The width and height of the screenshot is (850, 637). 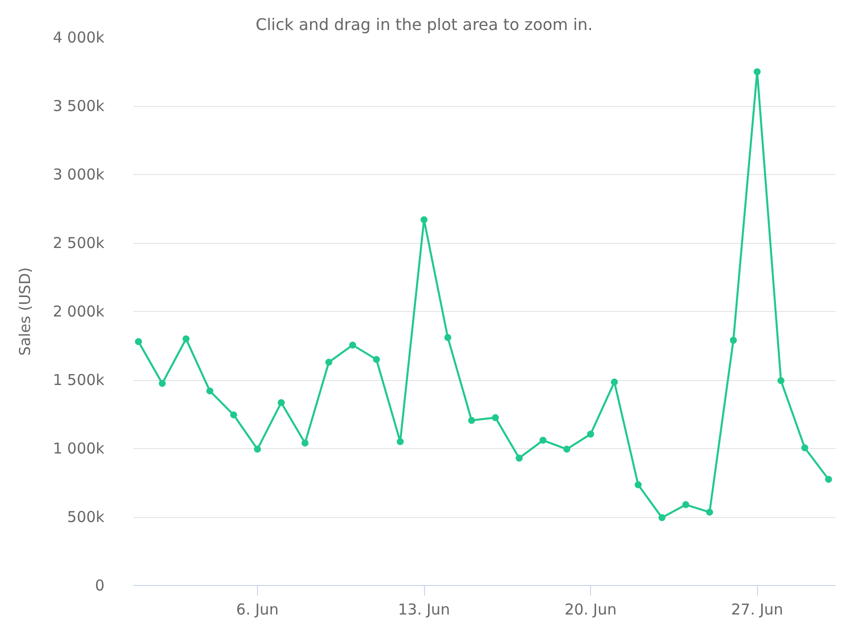 What do you see at coordinates (78, 380) in the screenshot?
I see `y-tick-label: 1 500k` at bounding box center [78, 380].